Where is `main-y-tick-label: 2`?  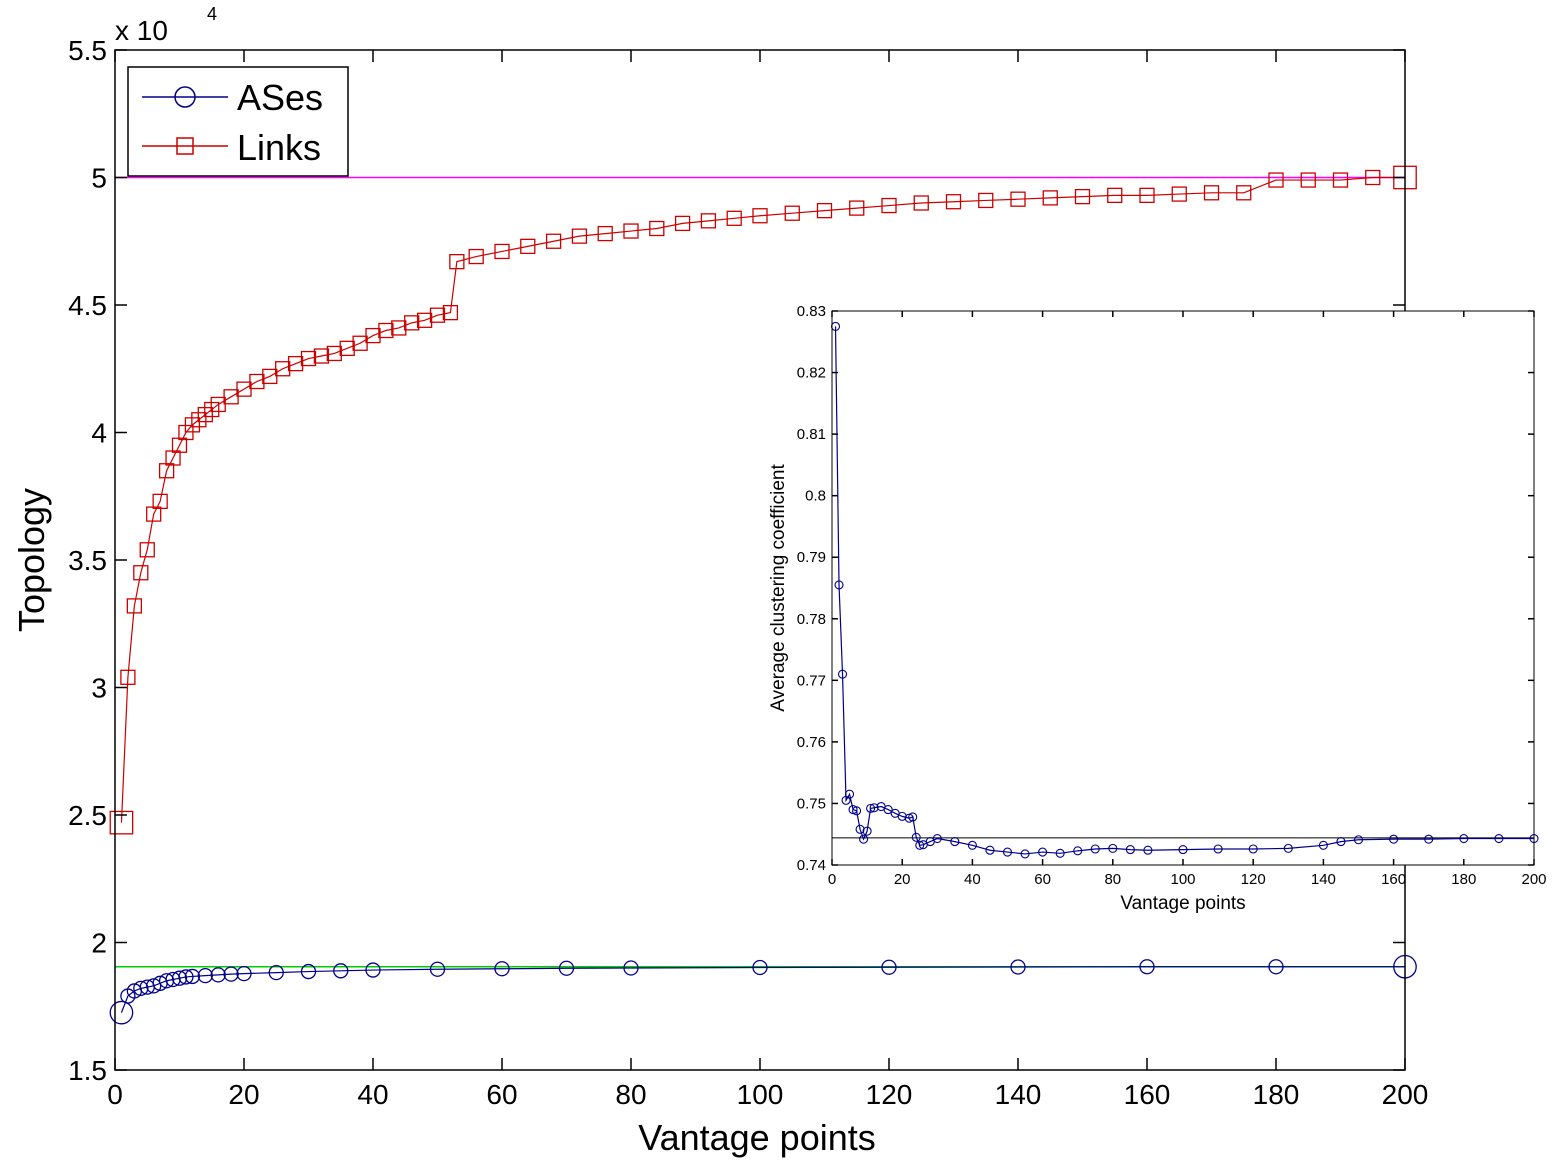
main-y-tick-label: 2 is located at coordinates (99, 943).